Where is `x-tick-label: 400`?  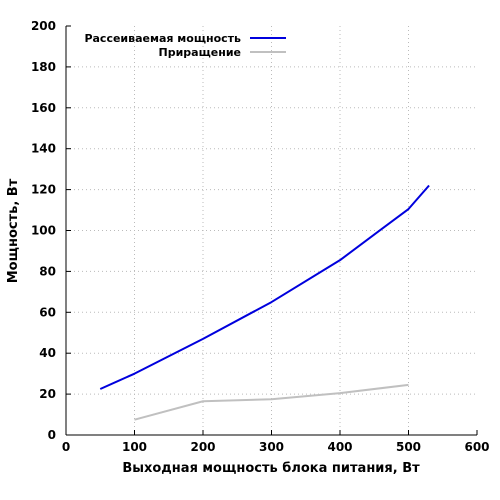 x-tick-label: 400 is located at coordinates (339, 447).